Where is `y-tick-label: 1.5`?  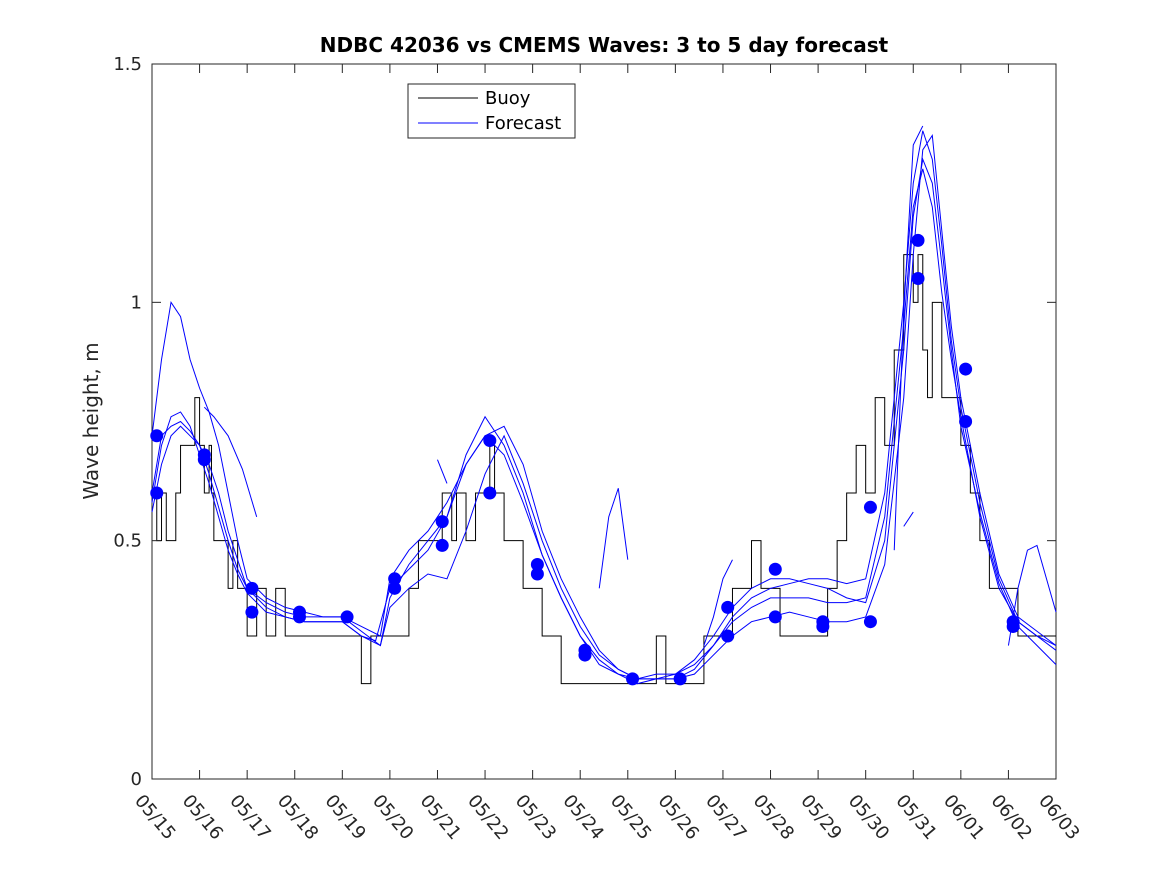
y-tick-label: 1.5 is located at coordinates (127, 64).